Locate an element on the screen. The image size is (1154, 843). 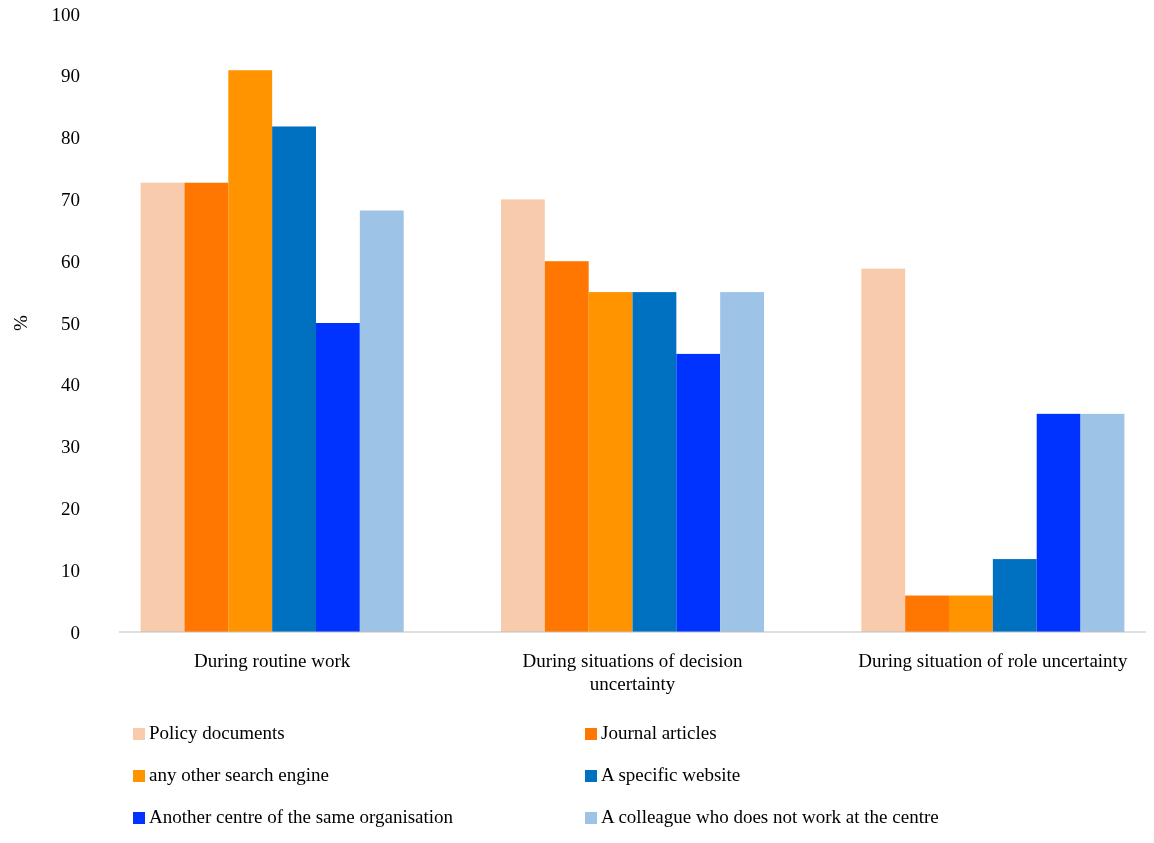
legend-label: A colleague who does not work at the centre is located at coordinates (770, 816).